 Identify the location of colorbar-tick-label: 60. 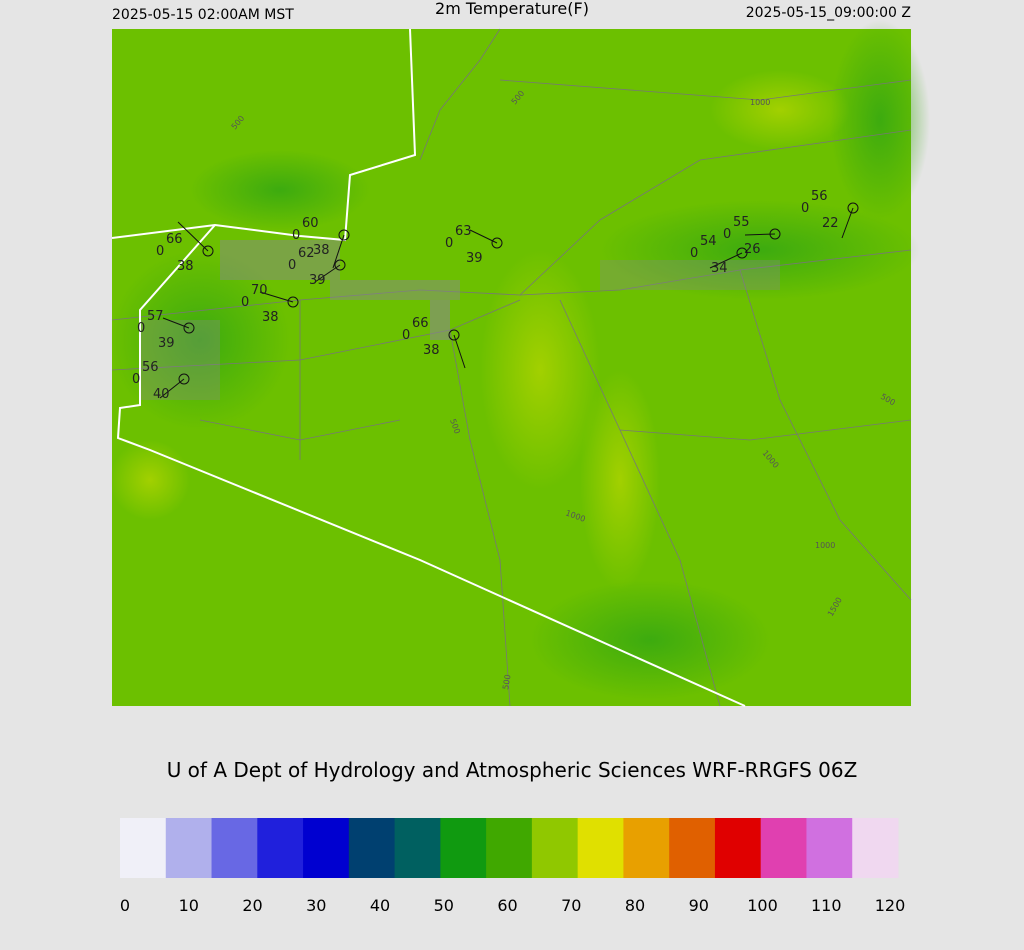
(507, 905).